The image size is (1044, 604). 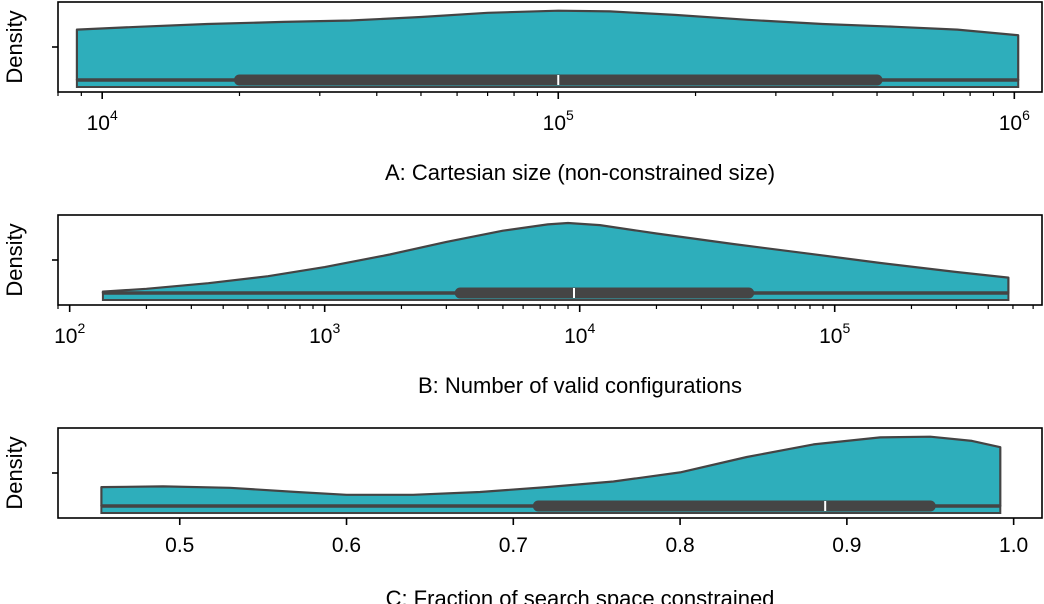 I want to click on y-axis-label-c: Density, so click(x=14, y=472).